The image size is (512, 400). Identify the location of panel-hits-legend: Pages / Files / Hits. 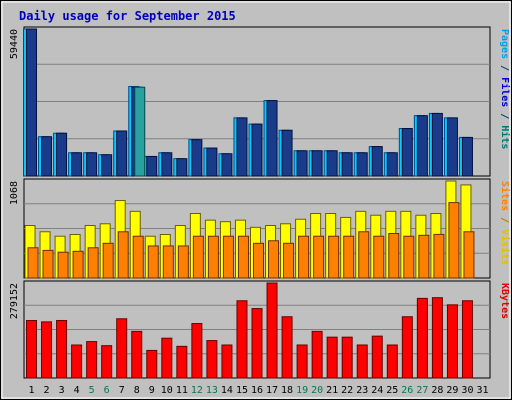
(505, 89).